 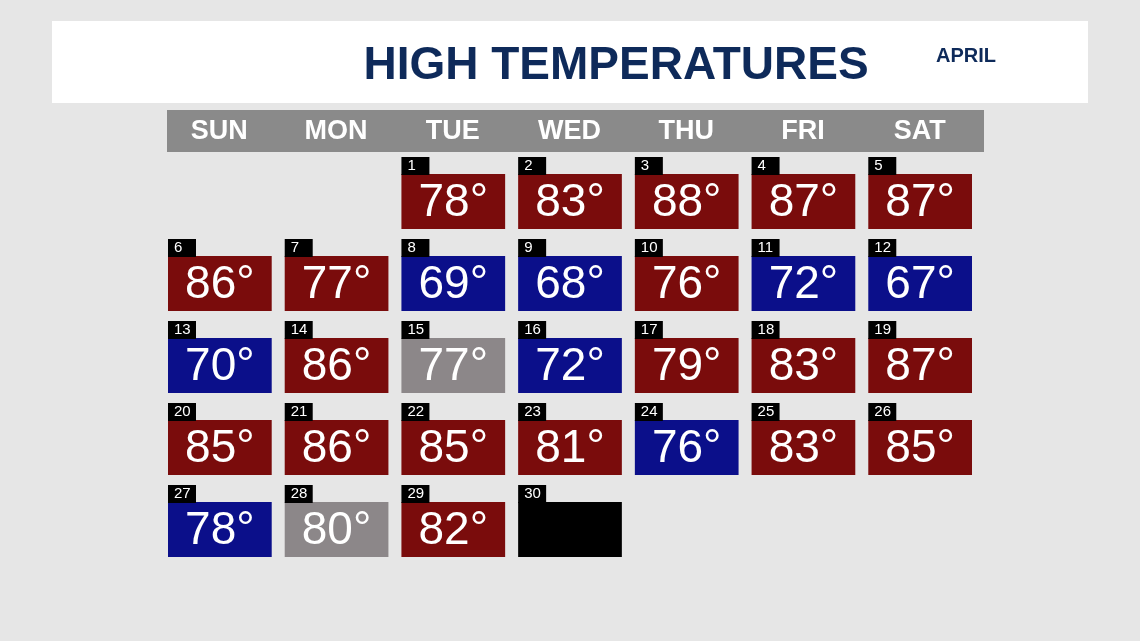 I want to click on annotation: 7, so click(x=295, y=247).